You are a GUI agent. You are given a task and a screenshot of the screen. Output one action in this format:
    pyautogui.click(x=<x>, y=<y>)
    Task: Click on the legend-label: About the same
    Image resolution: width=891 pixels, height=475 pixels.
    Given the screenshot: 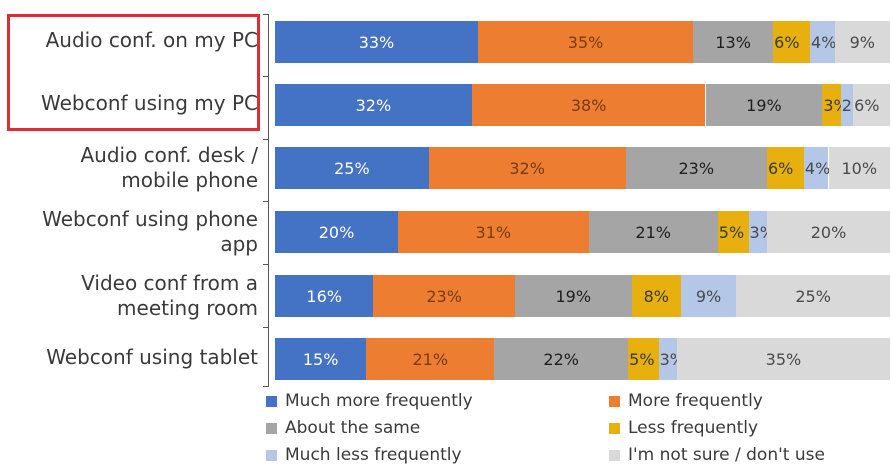 What is the action you would take?
    pyautogui.click(x=353, y=428)
    